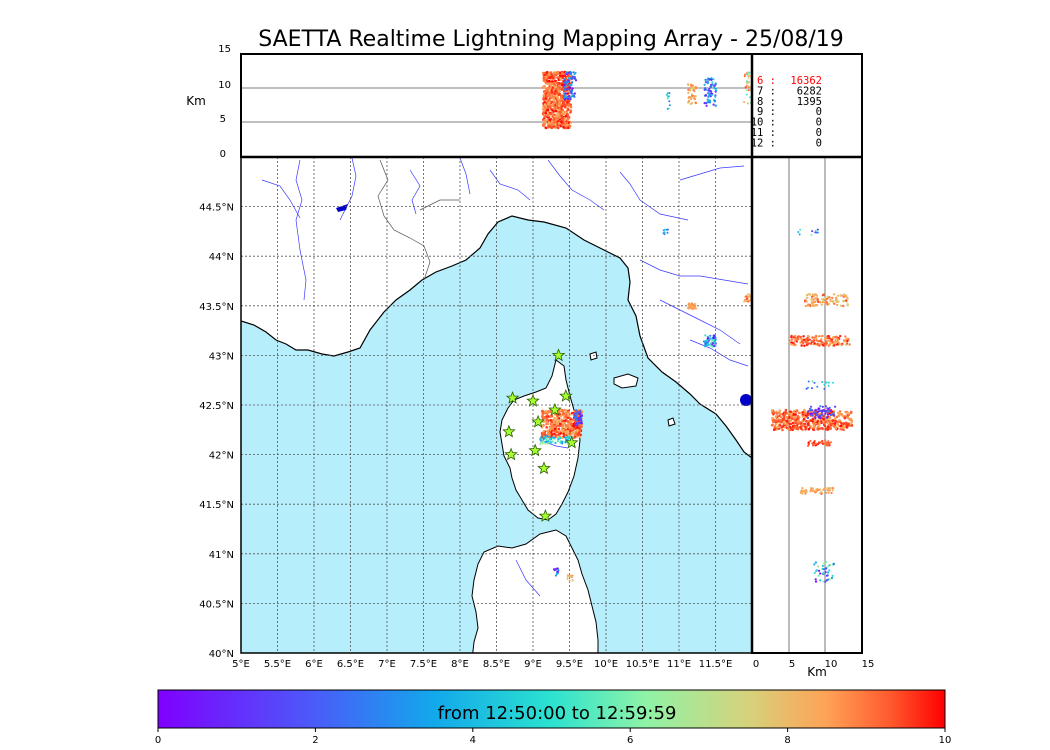 This screenshot has height=750, width=1050. What do you see at coordinates (216, 406) in the screenshot?
I see `lat-tick-label: 42.5°N` at bounding box center [216, 406].